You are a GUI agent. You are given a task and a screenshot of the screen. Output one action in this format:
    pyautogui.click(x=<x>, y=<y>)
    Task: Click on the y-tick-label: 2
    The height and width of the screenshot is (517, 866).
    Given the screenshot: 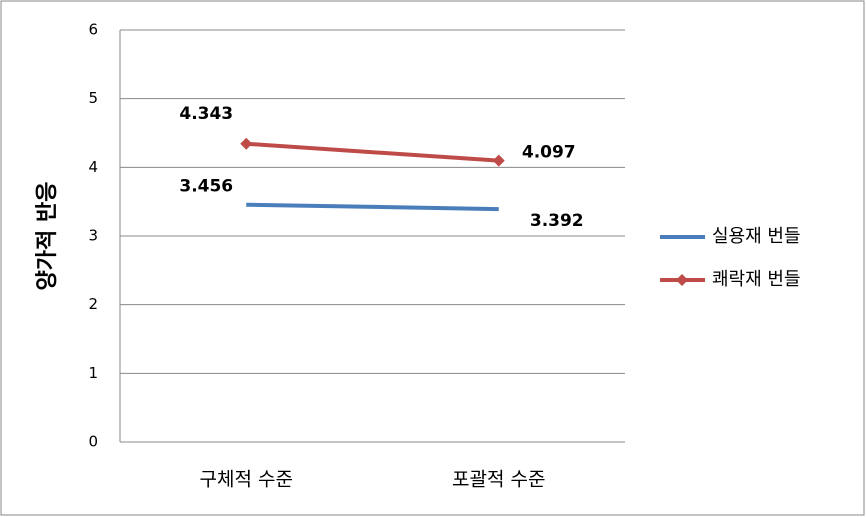 What is the action you would take?
    pyautogui.click(x=93, y=304)
    